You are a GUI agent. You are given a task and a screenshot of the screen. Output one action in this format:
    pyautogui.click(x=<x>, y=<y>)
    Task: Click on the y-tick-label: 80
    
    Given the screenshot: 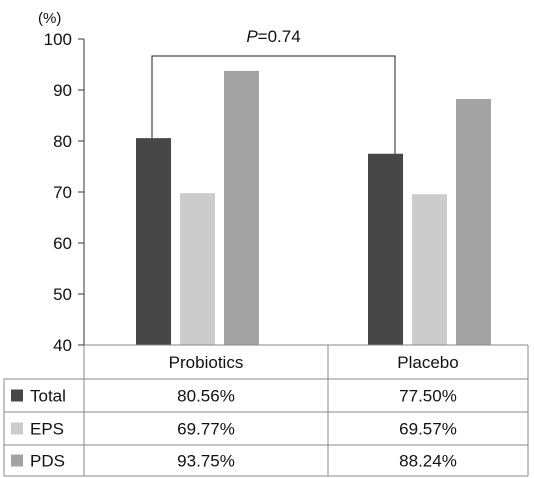 What is the action you would take?
    pyautogui.click(x=62, y=141)
    